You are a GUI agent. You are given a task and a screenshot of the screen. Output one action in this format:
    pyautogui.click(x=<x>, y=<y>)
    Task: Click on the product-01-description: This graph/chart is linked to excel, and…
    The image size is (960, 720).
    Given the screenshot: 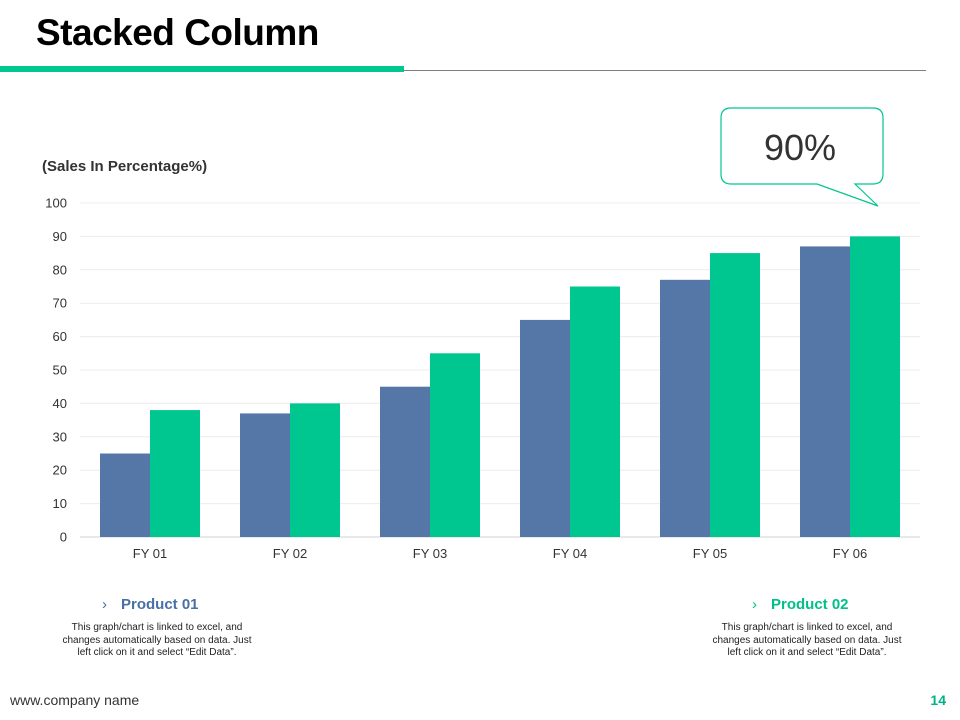 What is the action you would take?
    pyautogui.click(x=157, y=640)
    